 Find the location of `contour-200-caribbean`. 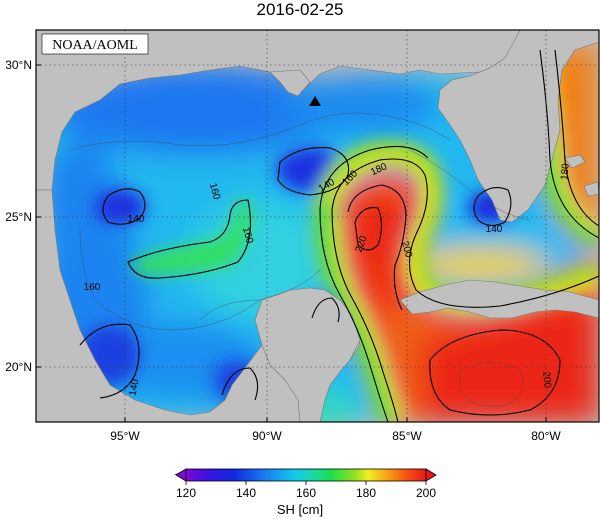

contour-200-caribbean is located at coordinates (495, 372).